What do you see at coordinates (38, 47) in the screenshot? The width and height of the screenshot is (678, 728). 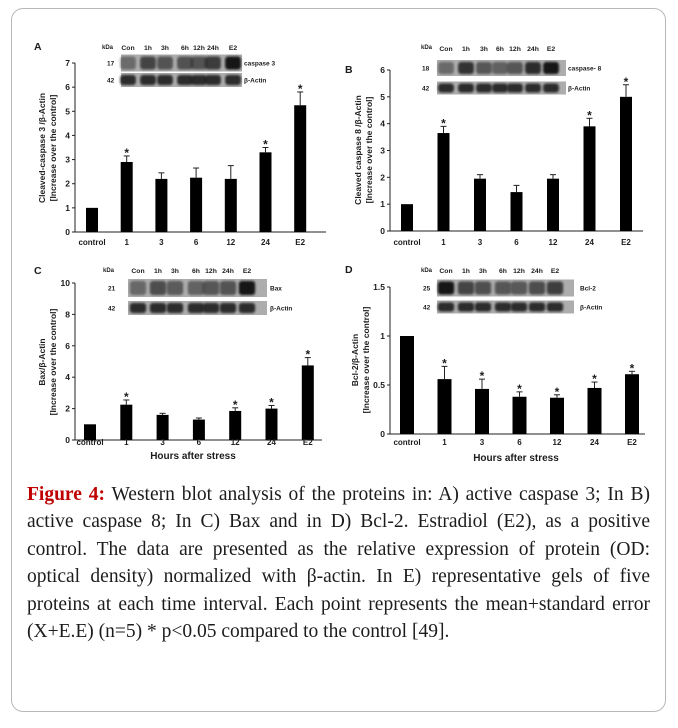 I see `panel-label: A` at bounding box center [38, 47].